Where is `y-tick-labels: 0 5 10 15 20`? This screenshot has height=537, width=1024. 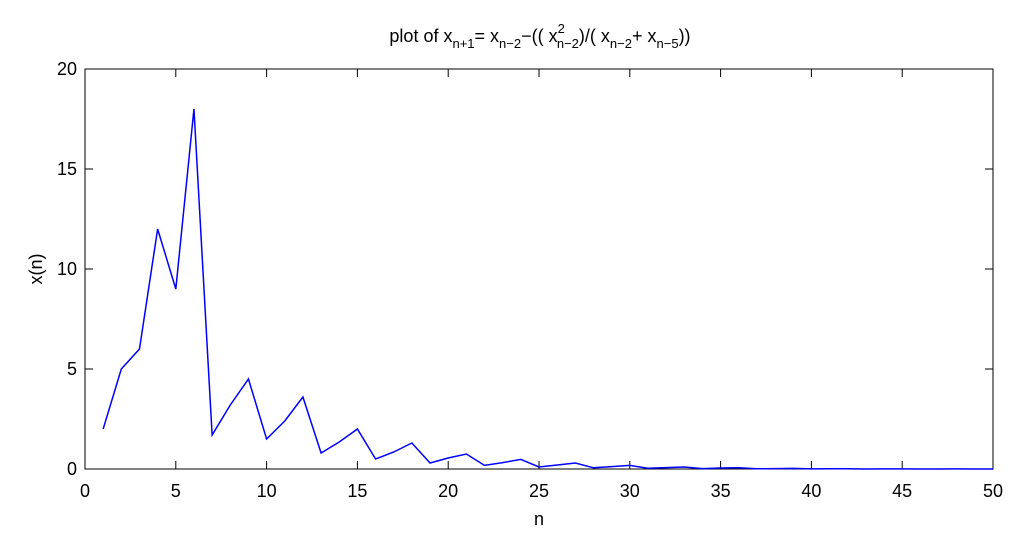
y-tick-labels: 0 5 10 15 20 is located at coordinates (67, 269).